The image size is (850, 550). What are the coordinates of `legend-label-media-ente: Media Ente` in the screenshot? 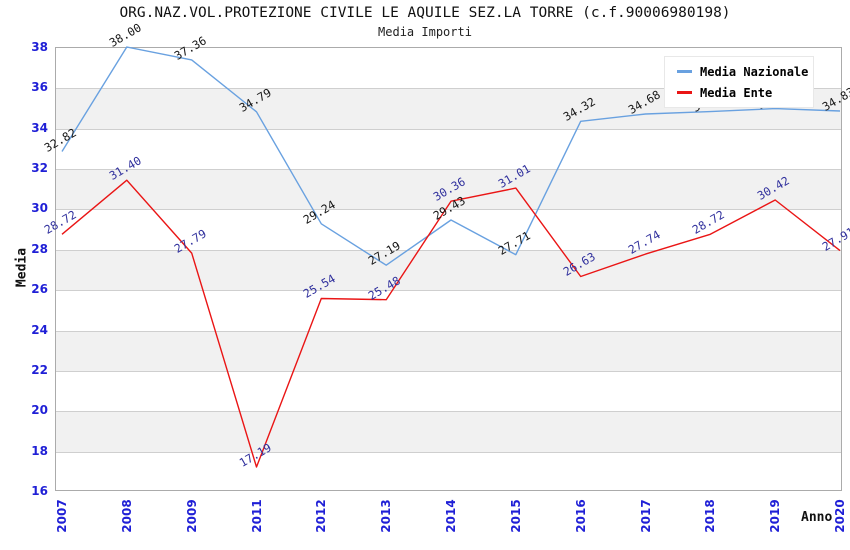 It's located at (736, 92).